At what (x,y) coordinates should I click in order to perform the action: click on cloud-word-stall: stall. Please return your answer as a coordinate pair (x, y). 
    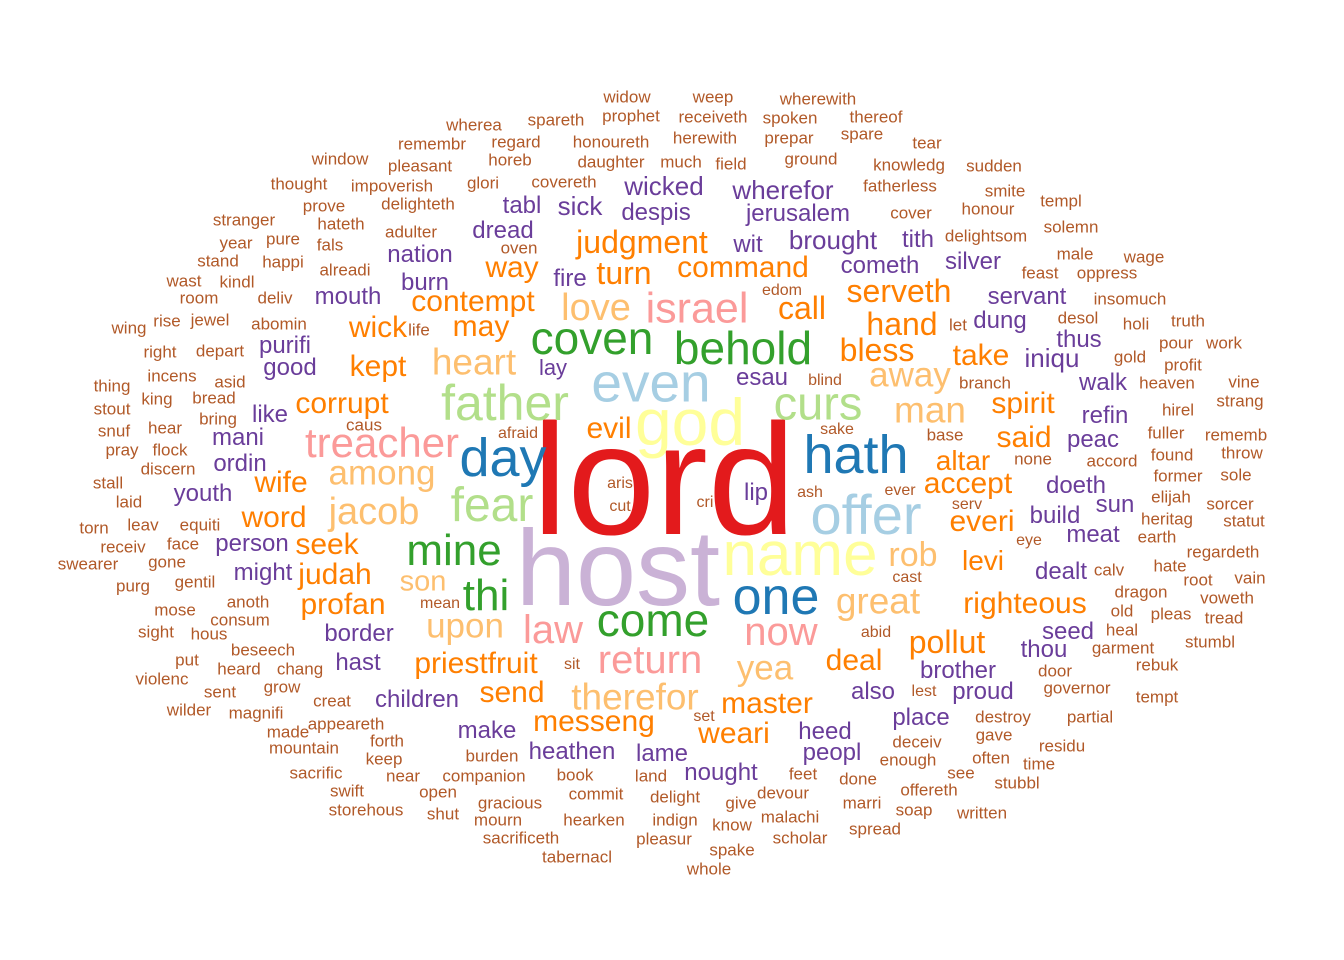
    Looking at the image, I should click on (108, 483).